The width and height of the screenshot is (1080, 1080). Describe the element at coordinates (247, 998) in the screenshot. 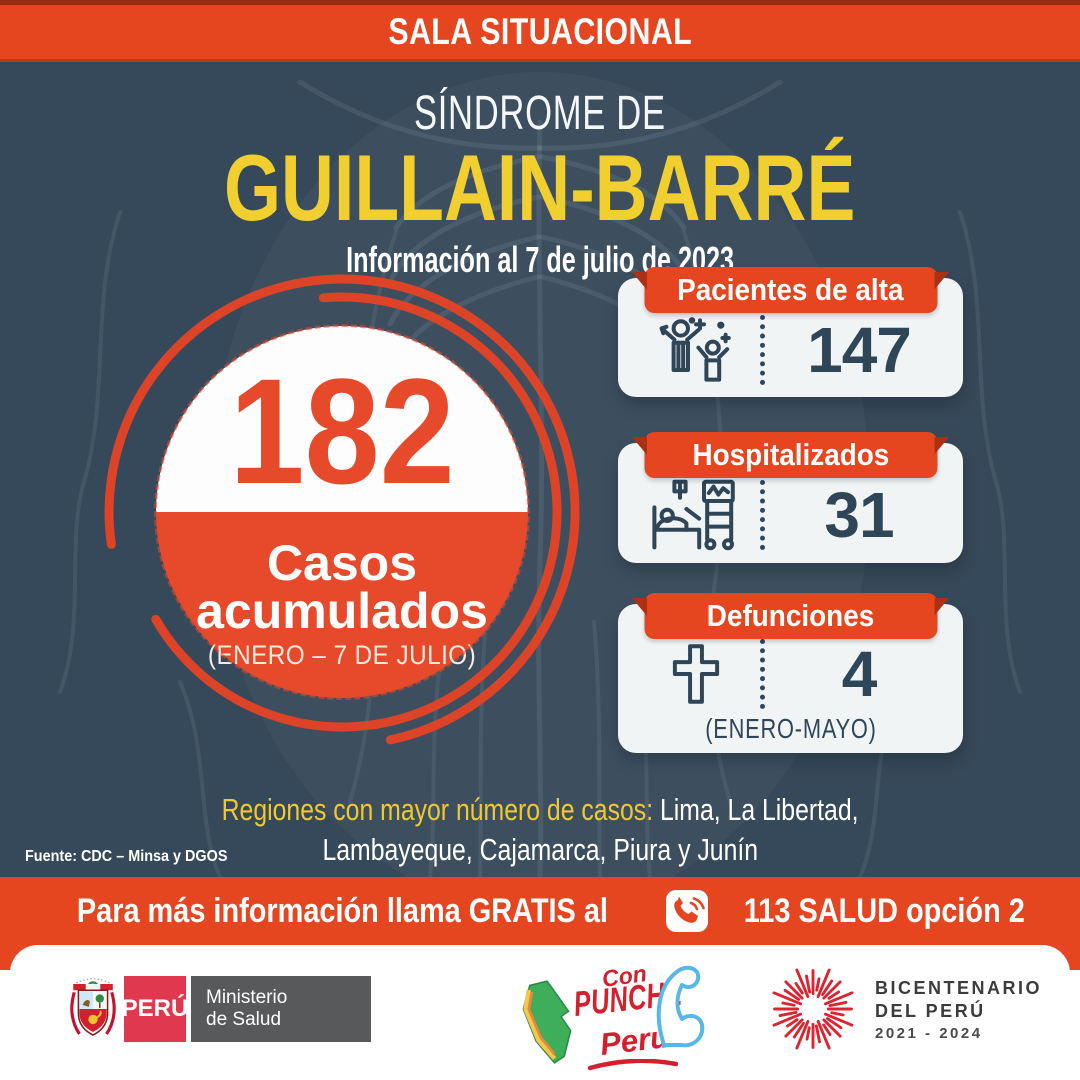

I see `ministry-line-1: Ministerio` at that location.